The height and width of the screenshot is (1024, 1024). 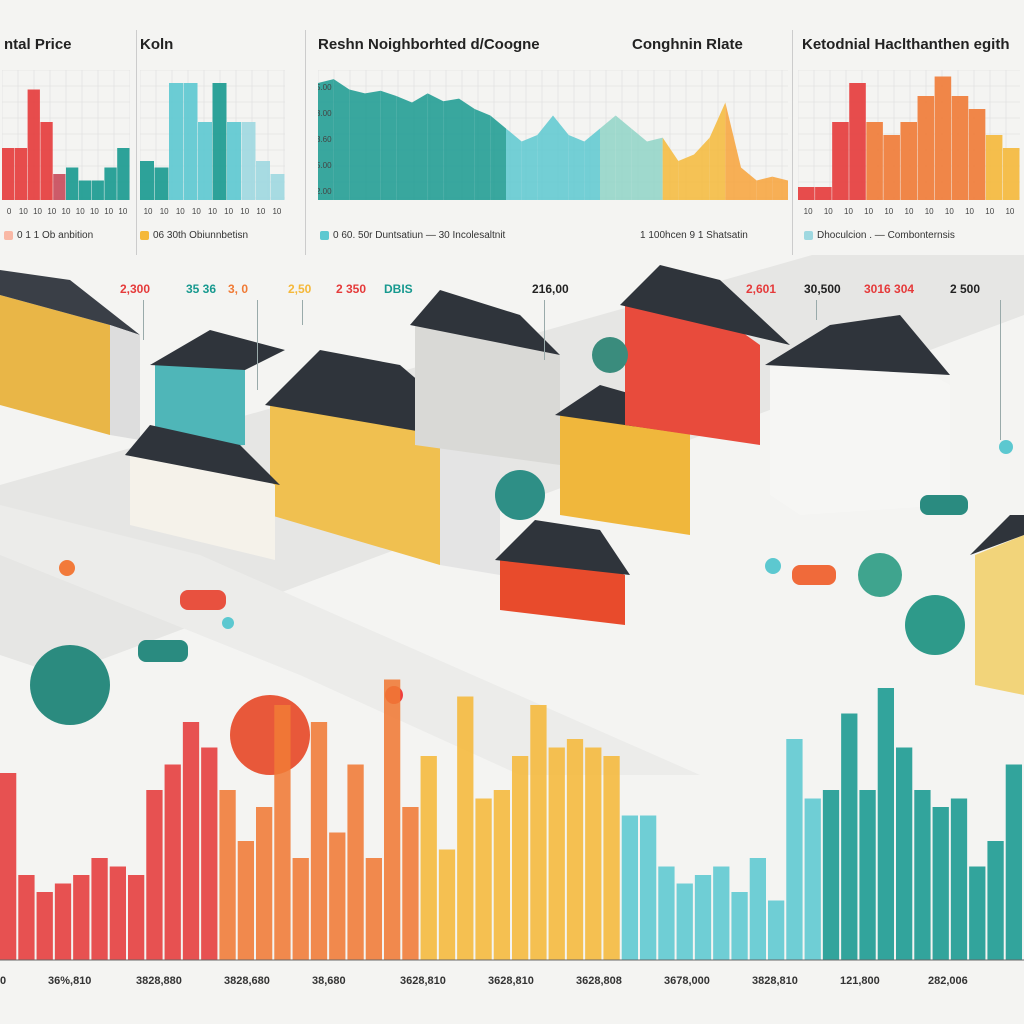 What do you see at coordinates (66, 143) in the screenshot?
I see `rental-price-chart: 0 10 10 10 10 10 10 10 10` at bounding box center [66, 143].